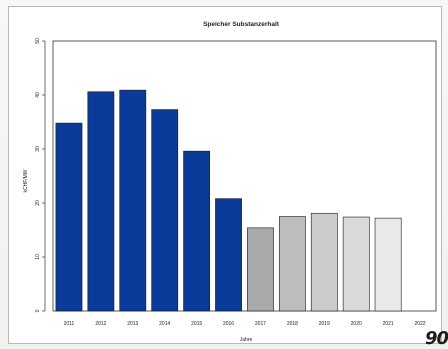  I want to click on x-tick-label: 2020, so click(356, 324).